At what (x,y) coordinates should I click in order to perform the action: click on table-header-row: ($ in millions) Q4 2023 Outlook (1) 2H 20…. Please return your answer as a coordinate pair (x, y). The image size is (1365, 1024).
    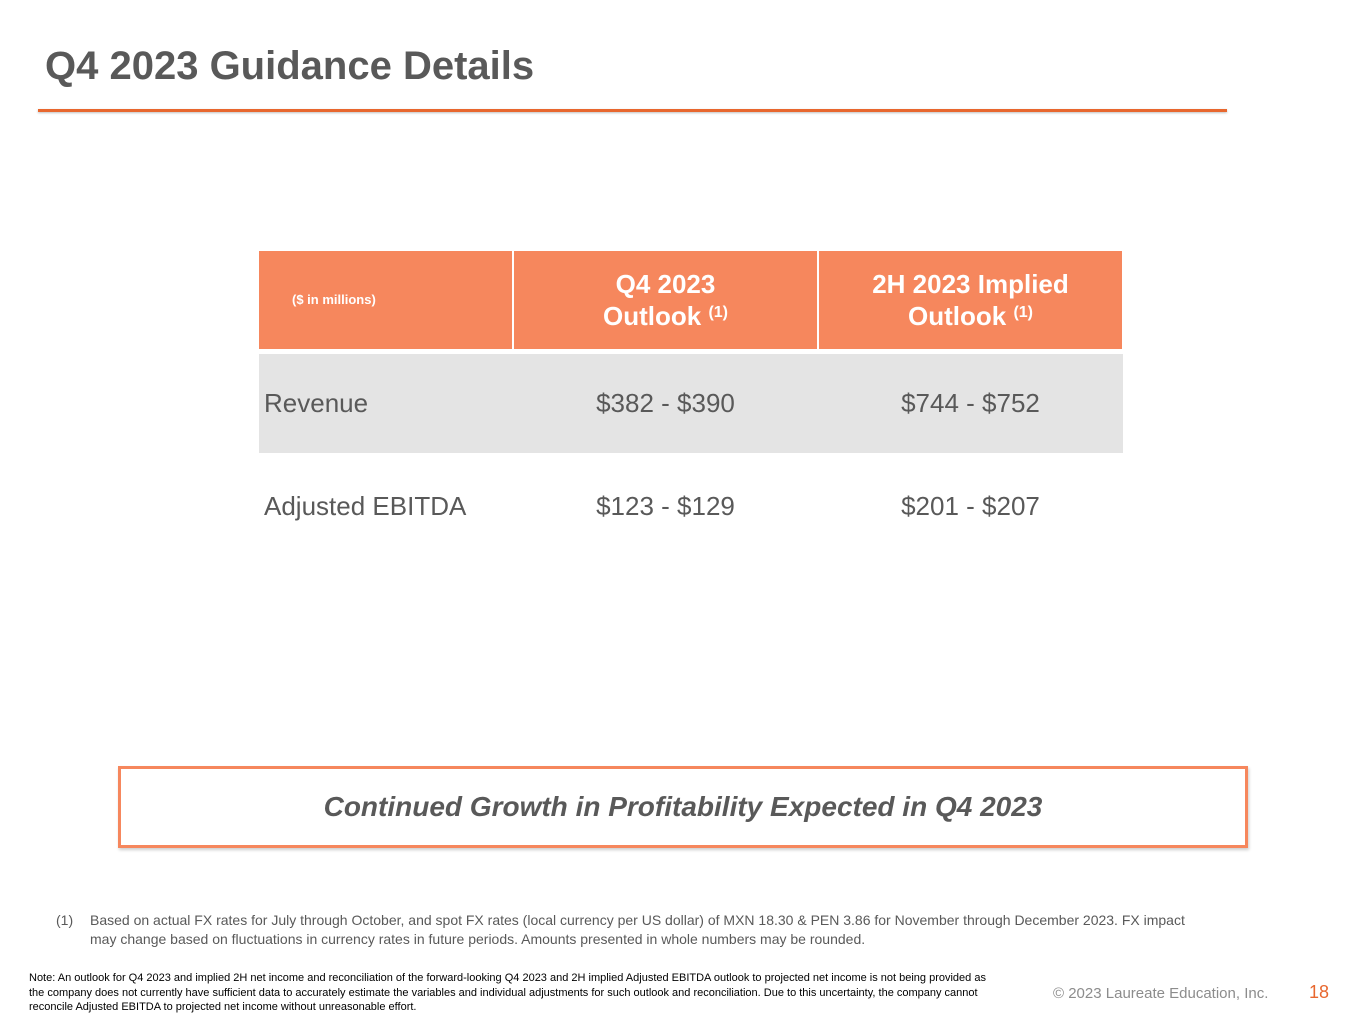
    Looking at the image, I should click on (691, 300).